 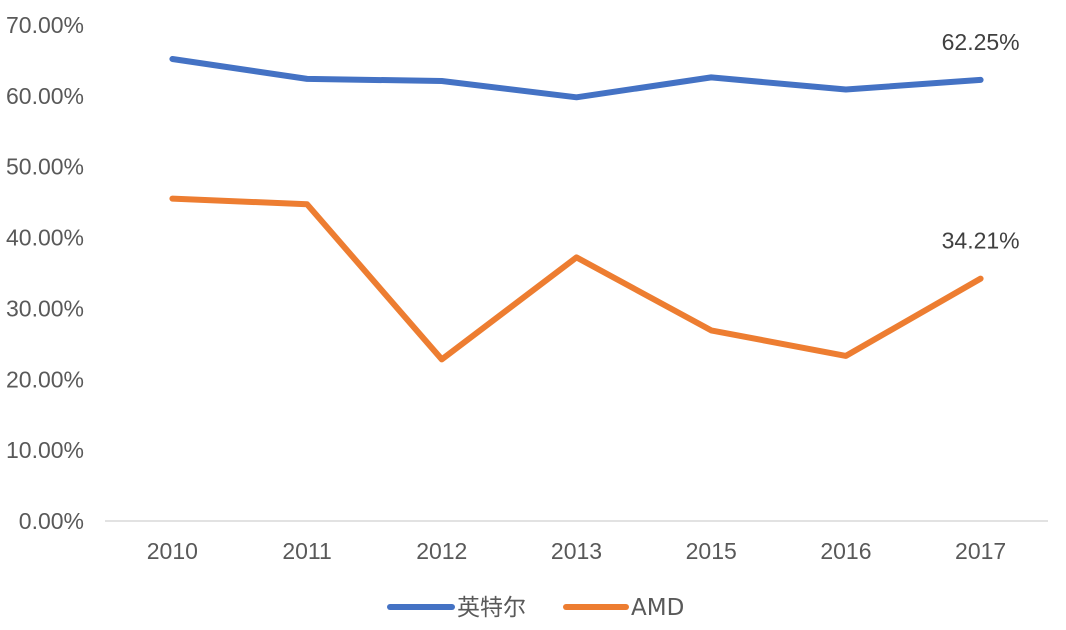 I want to click on x-tick-label: 2016, so click(x=845, y=551).